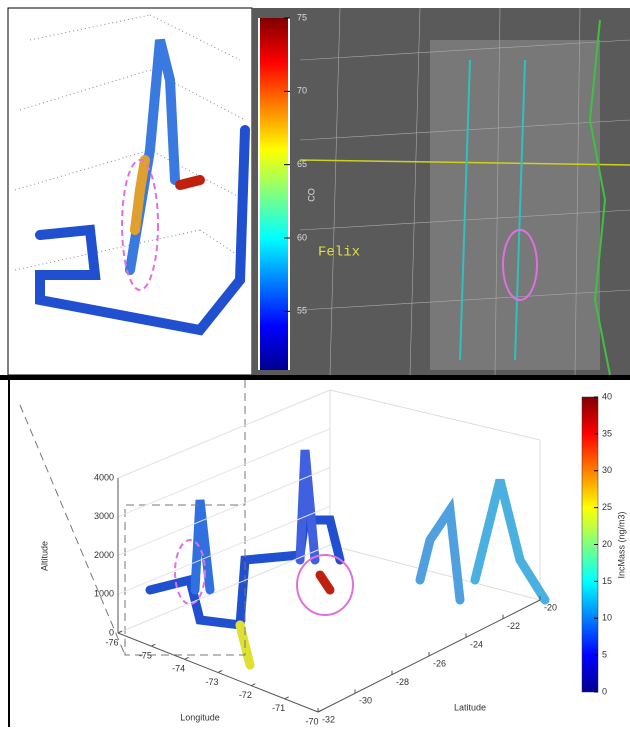 This screenshot has height=732, width=630. I want to click on y-tick-label: -22, so click(513, 626).